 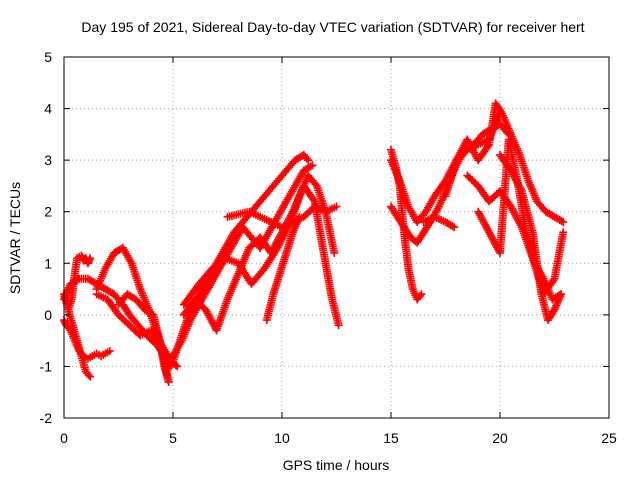 What do you see at coordinates (48, 212) in the screenshot?
I see `y-tick-label: 2` at bounding box center [48, 212].